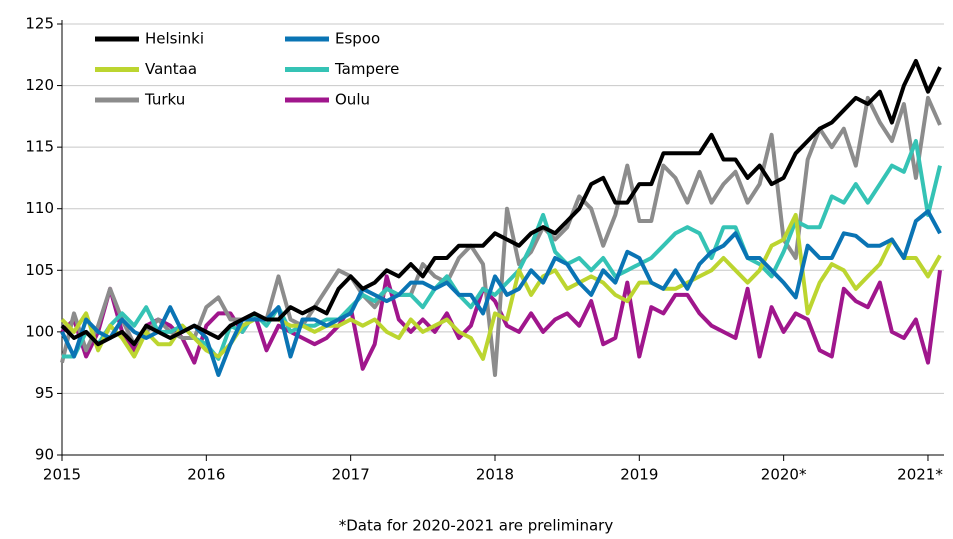 This screenshot has width=953, height=539. I want to click on legend-label: Turku, so click(164, 100).